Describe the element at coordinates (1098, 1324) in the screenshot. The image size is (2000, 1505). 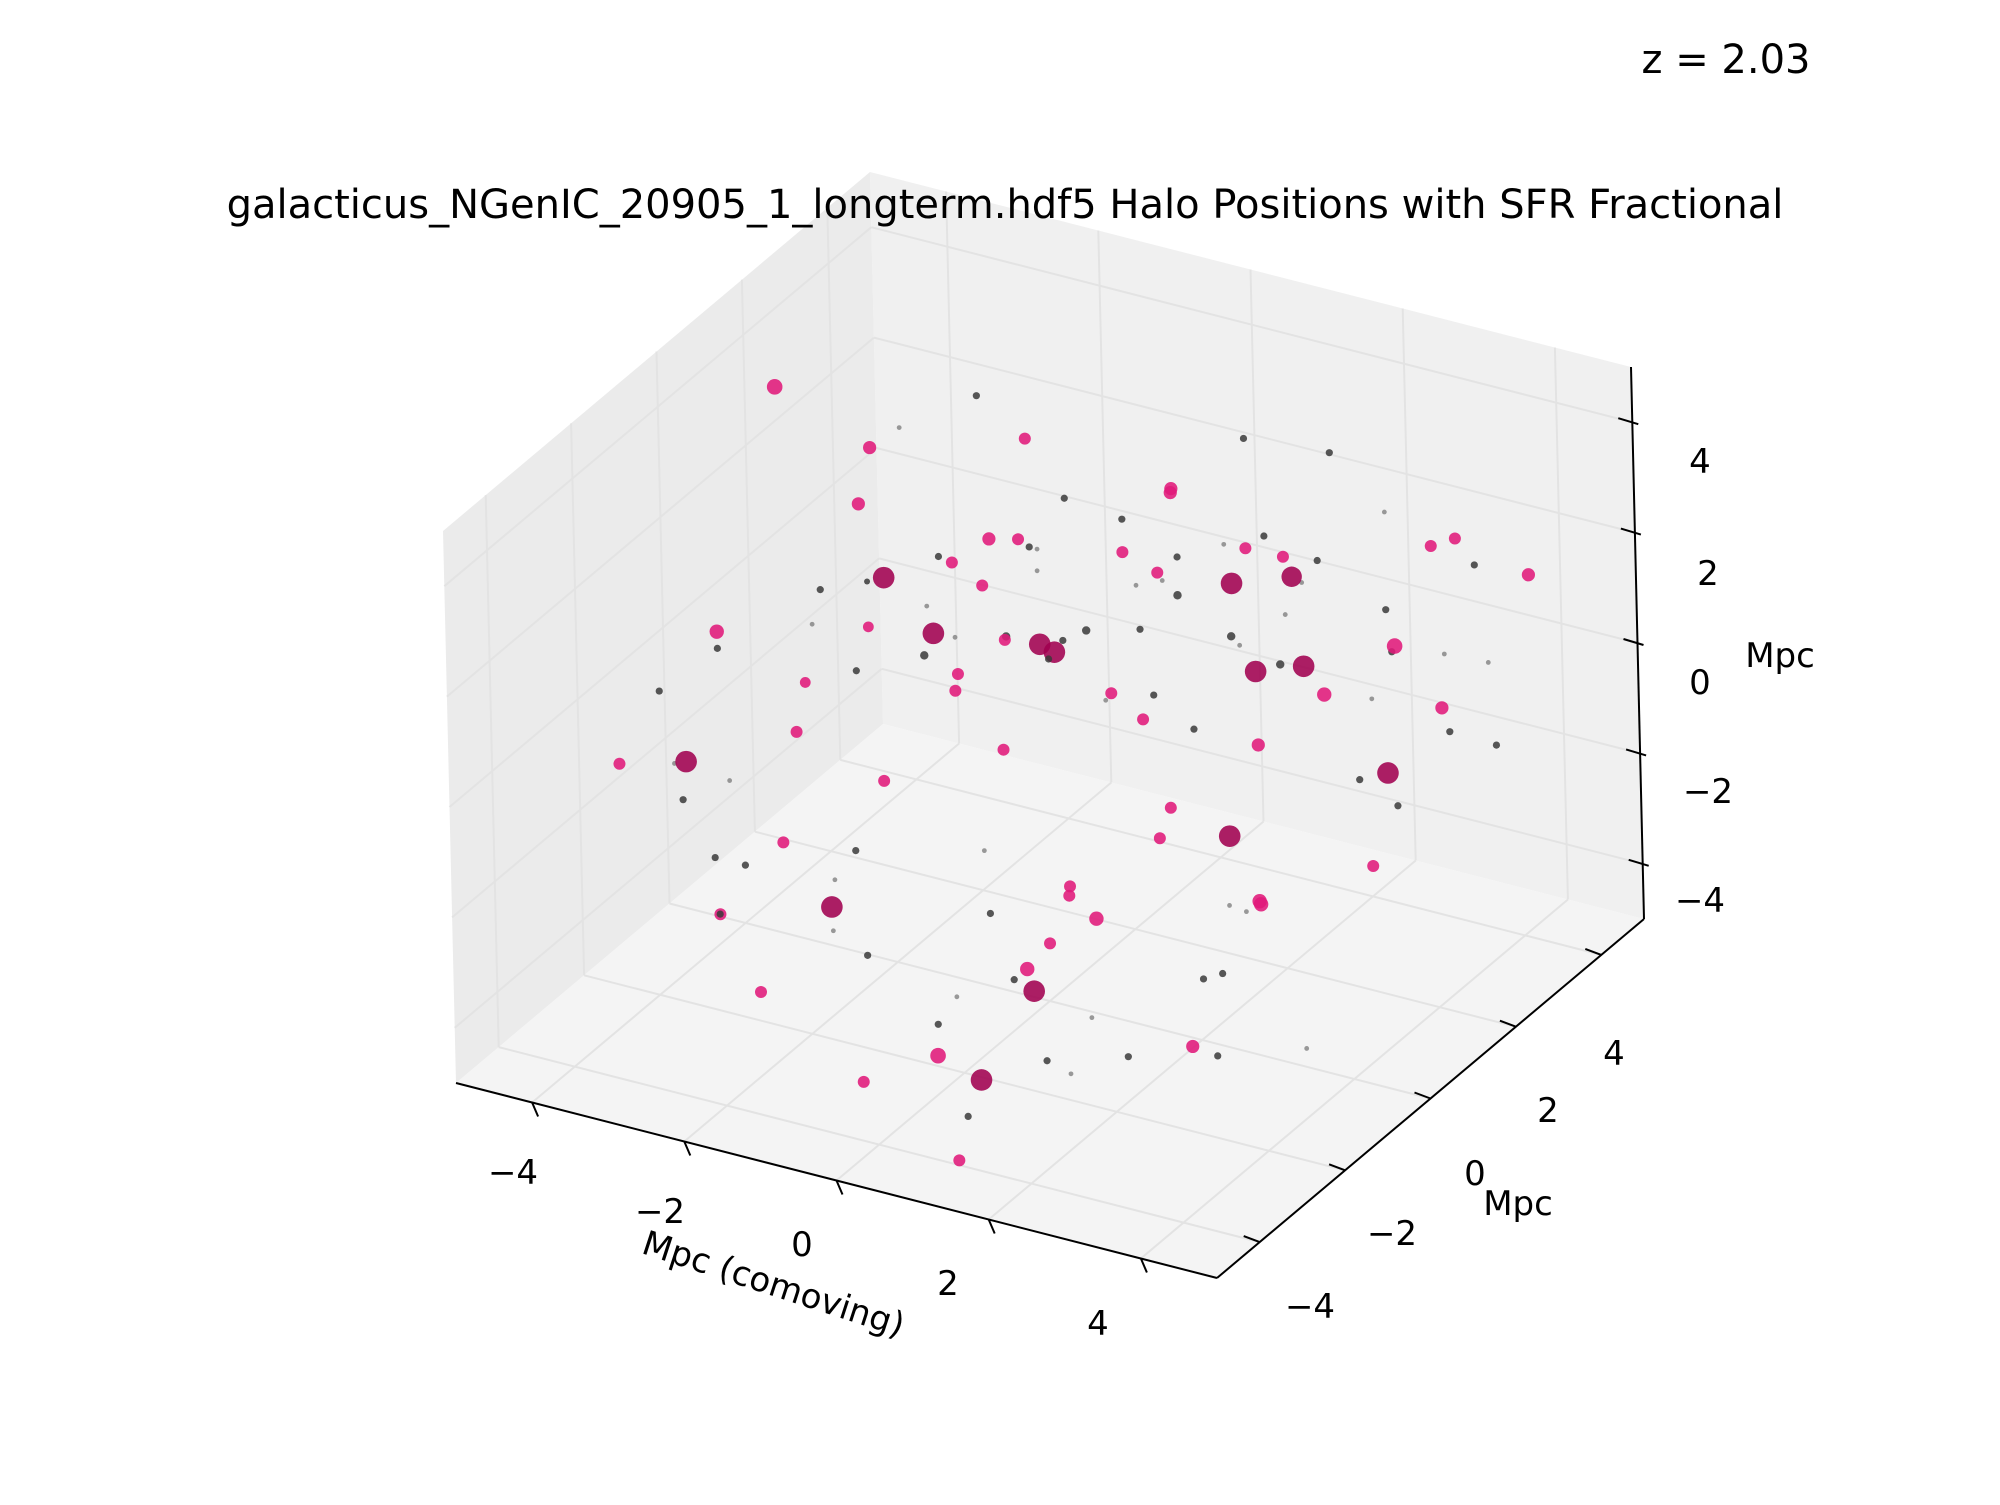
I see `x-tick-label: 4` at that location.